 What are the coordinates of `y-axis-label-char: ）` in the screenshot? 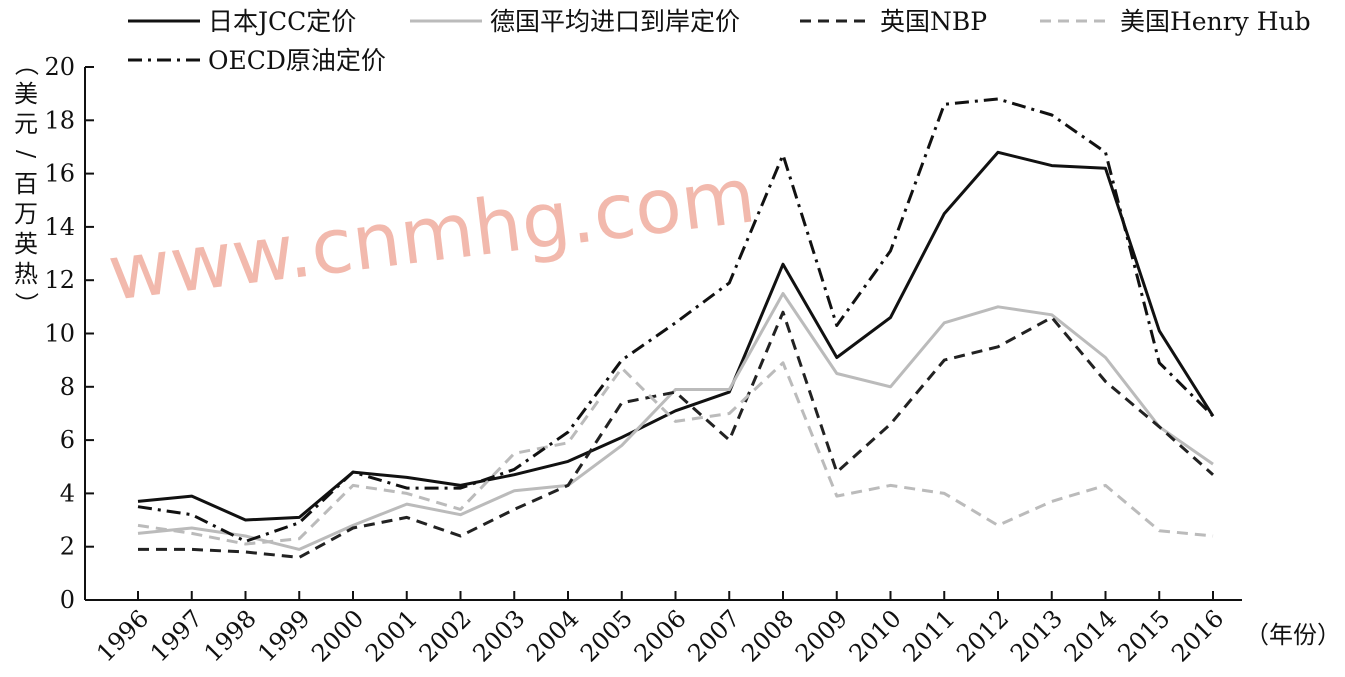 It's located at (26, 304).